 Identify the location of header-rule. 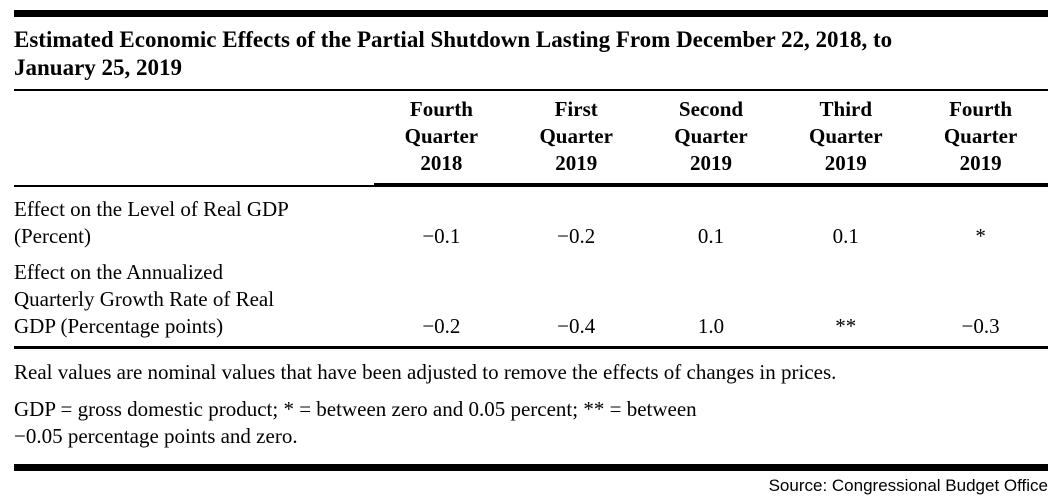
(531, 185).